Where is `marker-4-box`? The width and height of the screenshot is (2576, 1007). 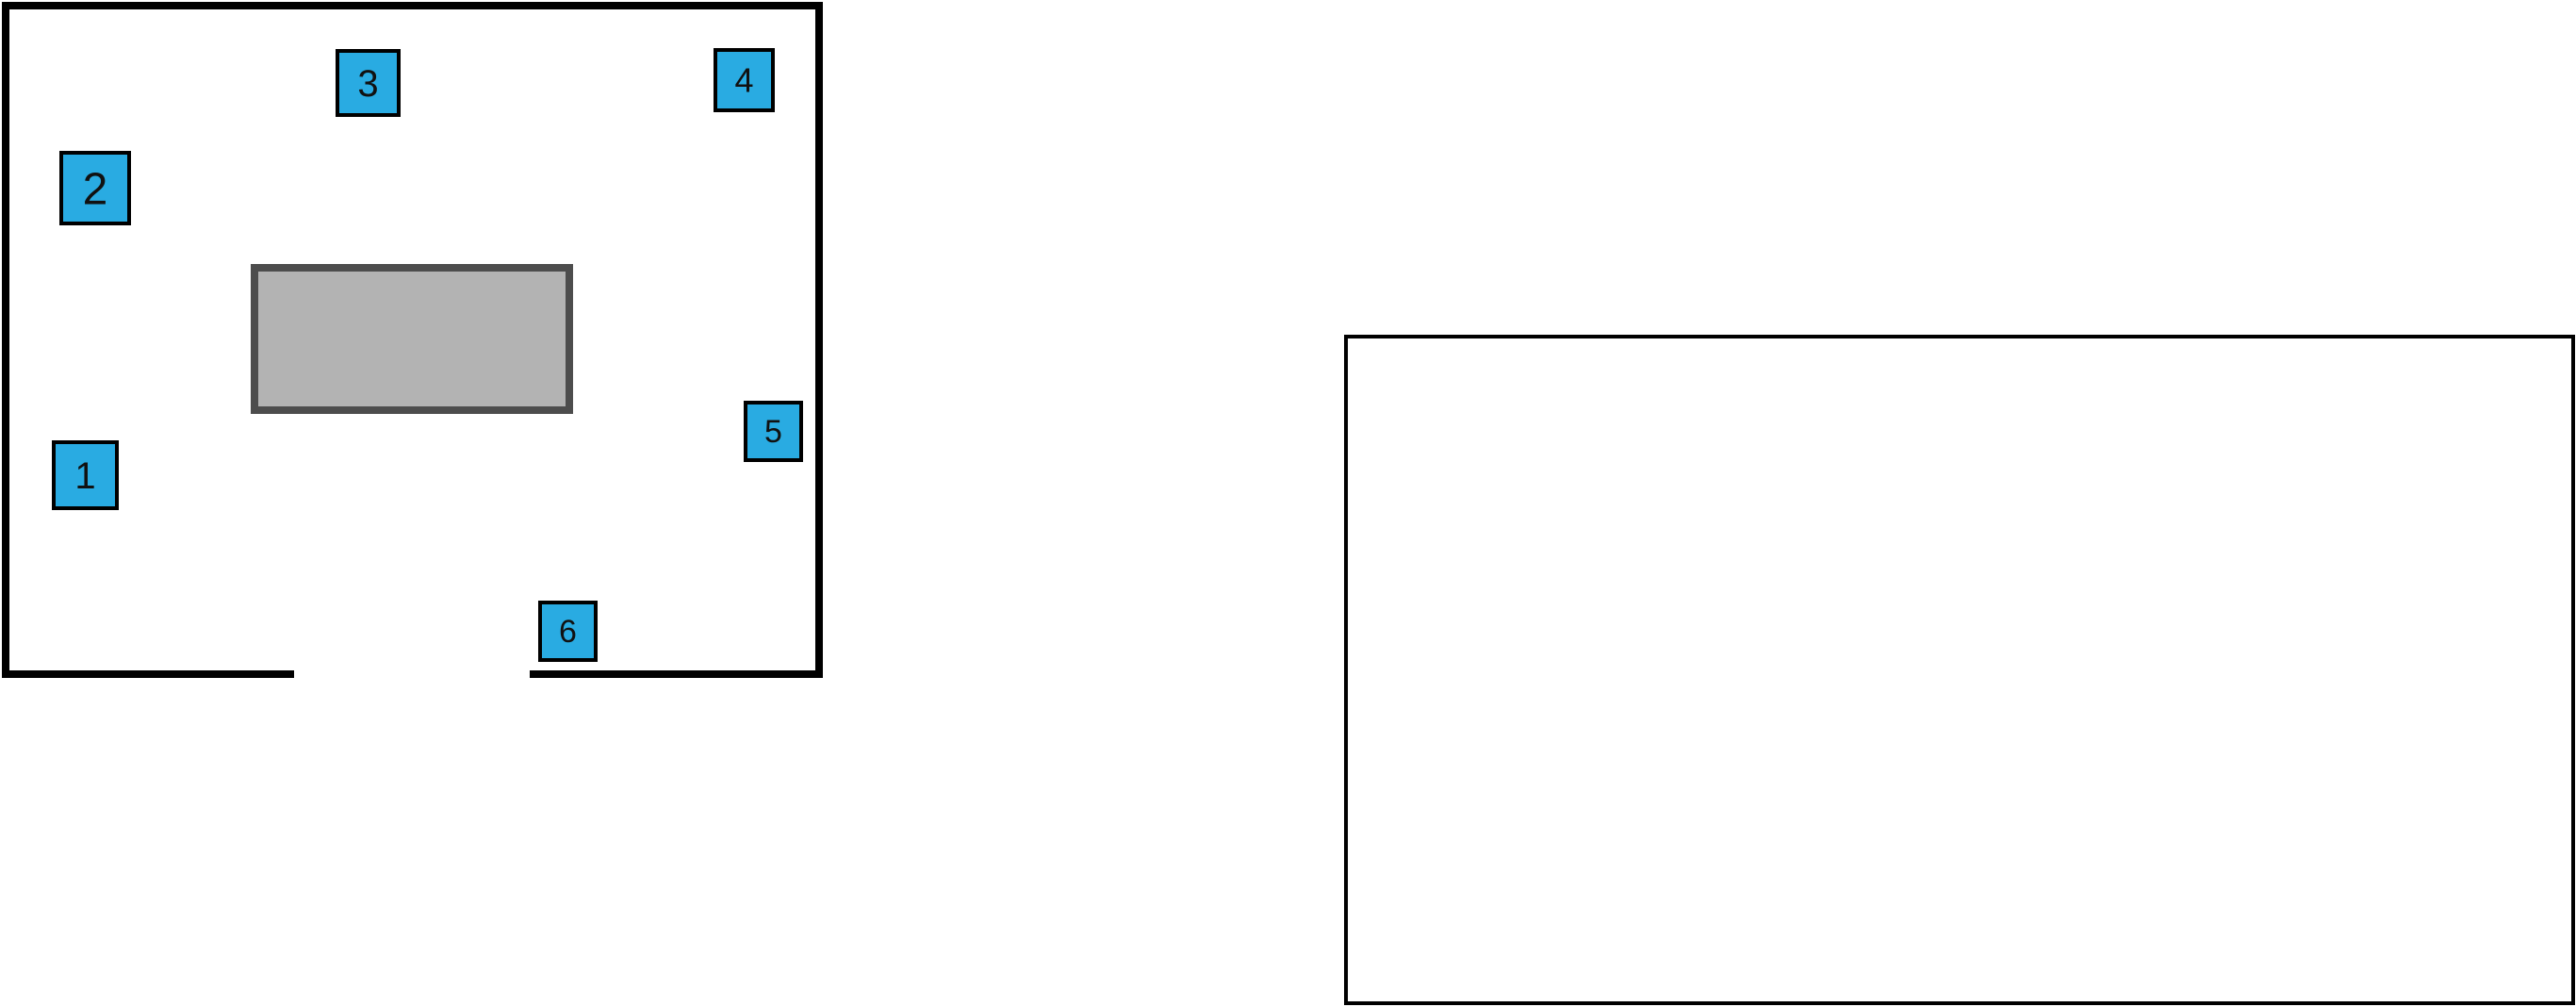 marker-4-box is located at coordinates (744, 80).